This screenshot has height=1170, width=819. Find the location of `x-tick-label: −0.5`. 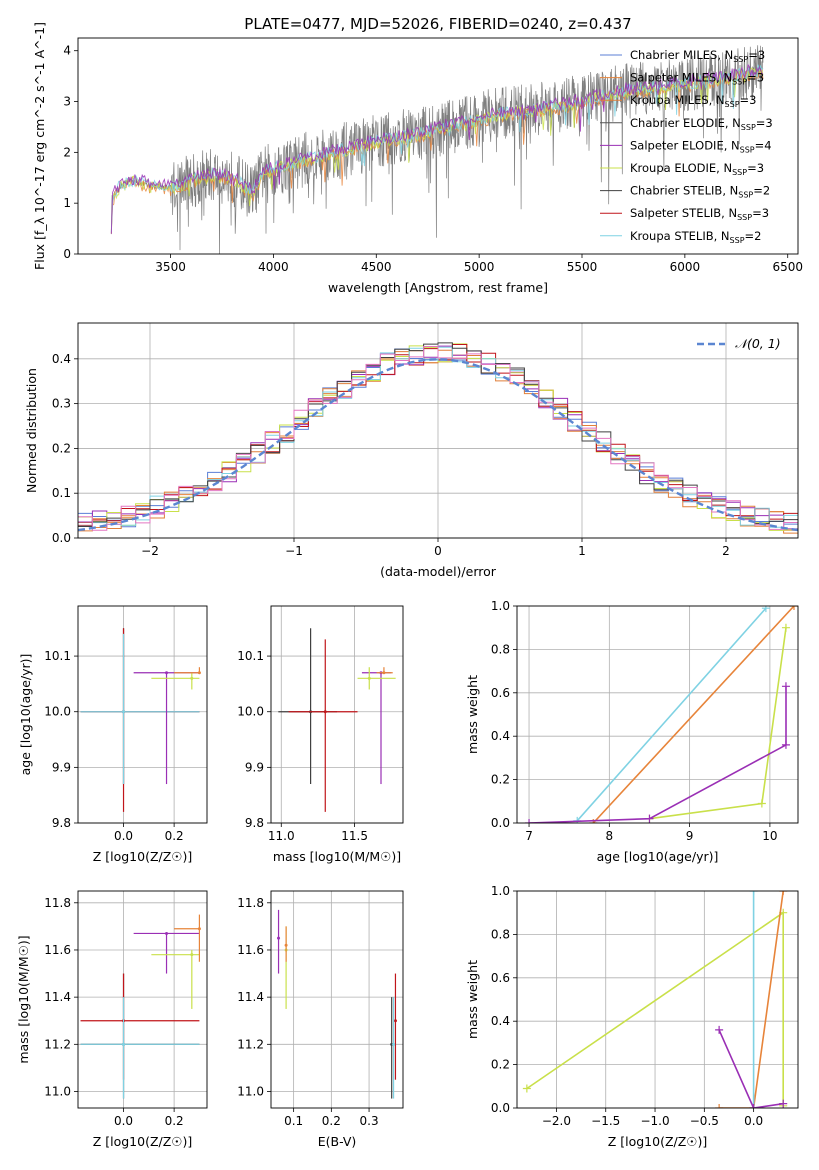

x-tick-label: −0.5 is located at coordinates (704, 1121).